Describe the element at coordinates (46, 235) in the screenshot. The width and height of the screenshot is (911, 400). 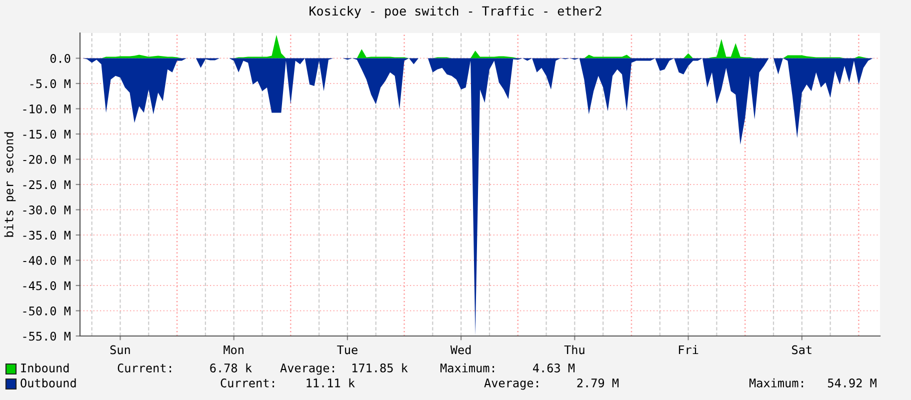
I see `y-tick-label: -35.0 M` at that location.